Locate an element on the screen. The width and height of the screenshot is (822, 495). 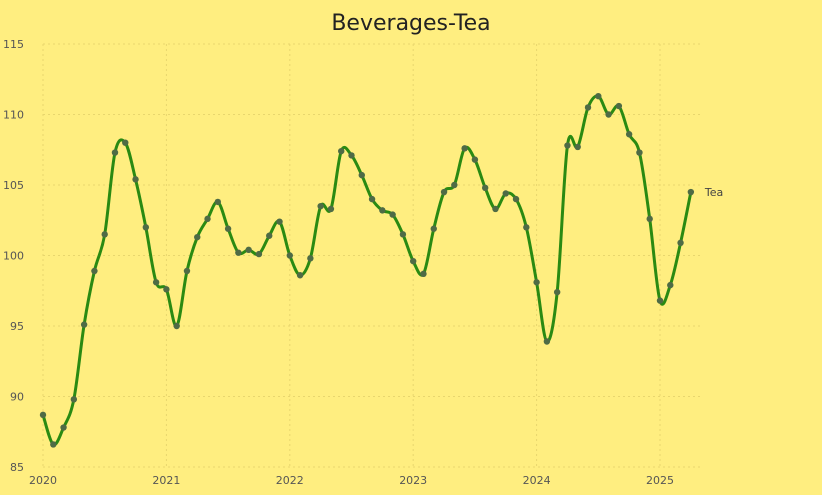
series-label-tea: Tea is located at coordinates (713, 192).